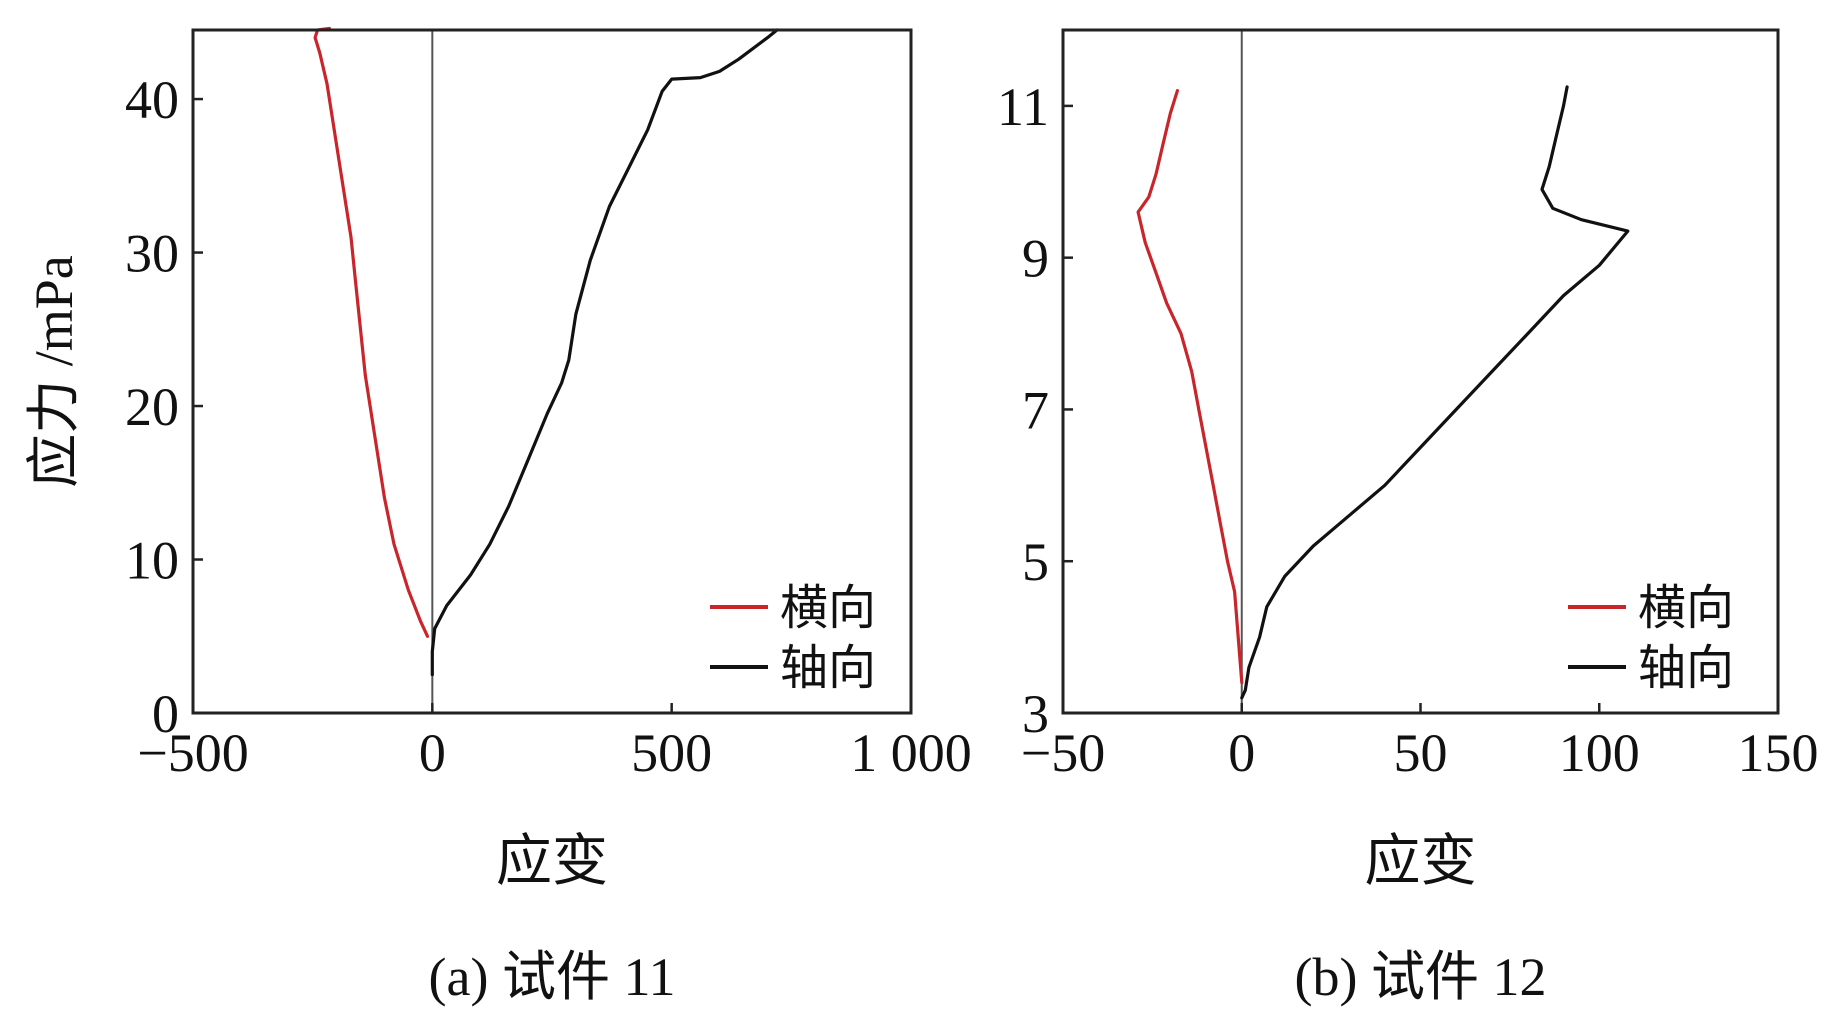 The image size is (1843, 1016). What do you see at coordinates (1778, 753) in the screenshot?
I see `x-tick-label: 150` at bounding box center [1778, 753].